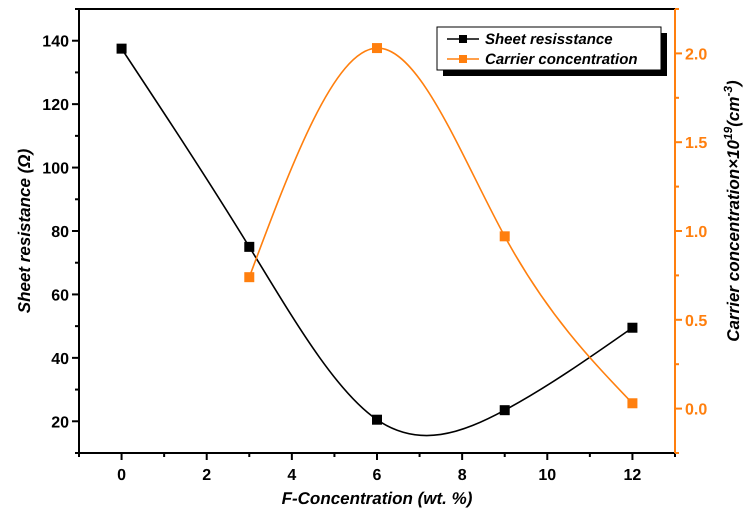 Image resolution: width=749 pixels, height=516 pixels. What do you see at coordinates (696, 232) in the screenshot?
I see `y2-tick-label: 1.0` at bounding box center [696, 232].